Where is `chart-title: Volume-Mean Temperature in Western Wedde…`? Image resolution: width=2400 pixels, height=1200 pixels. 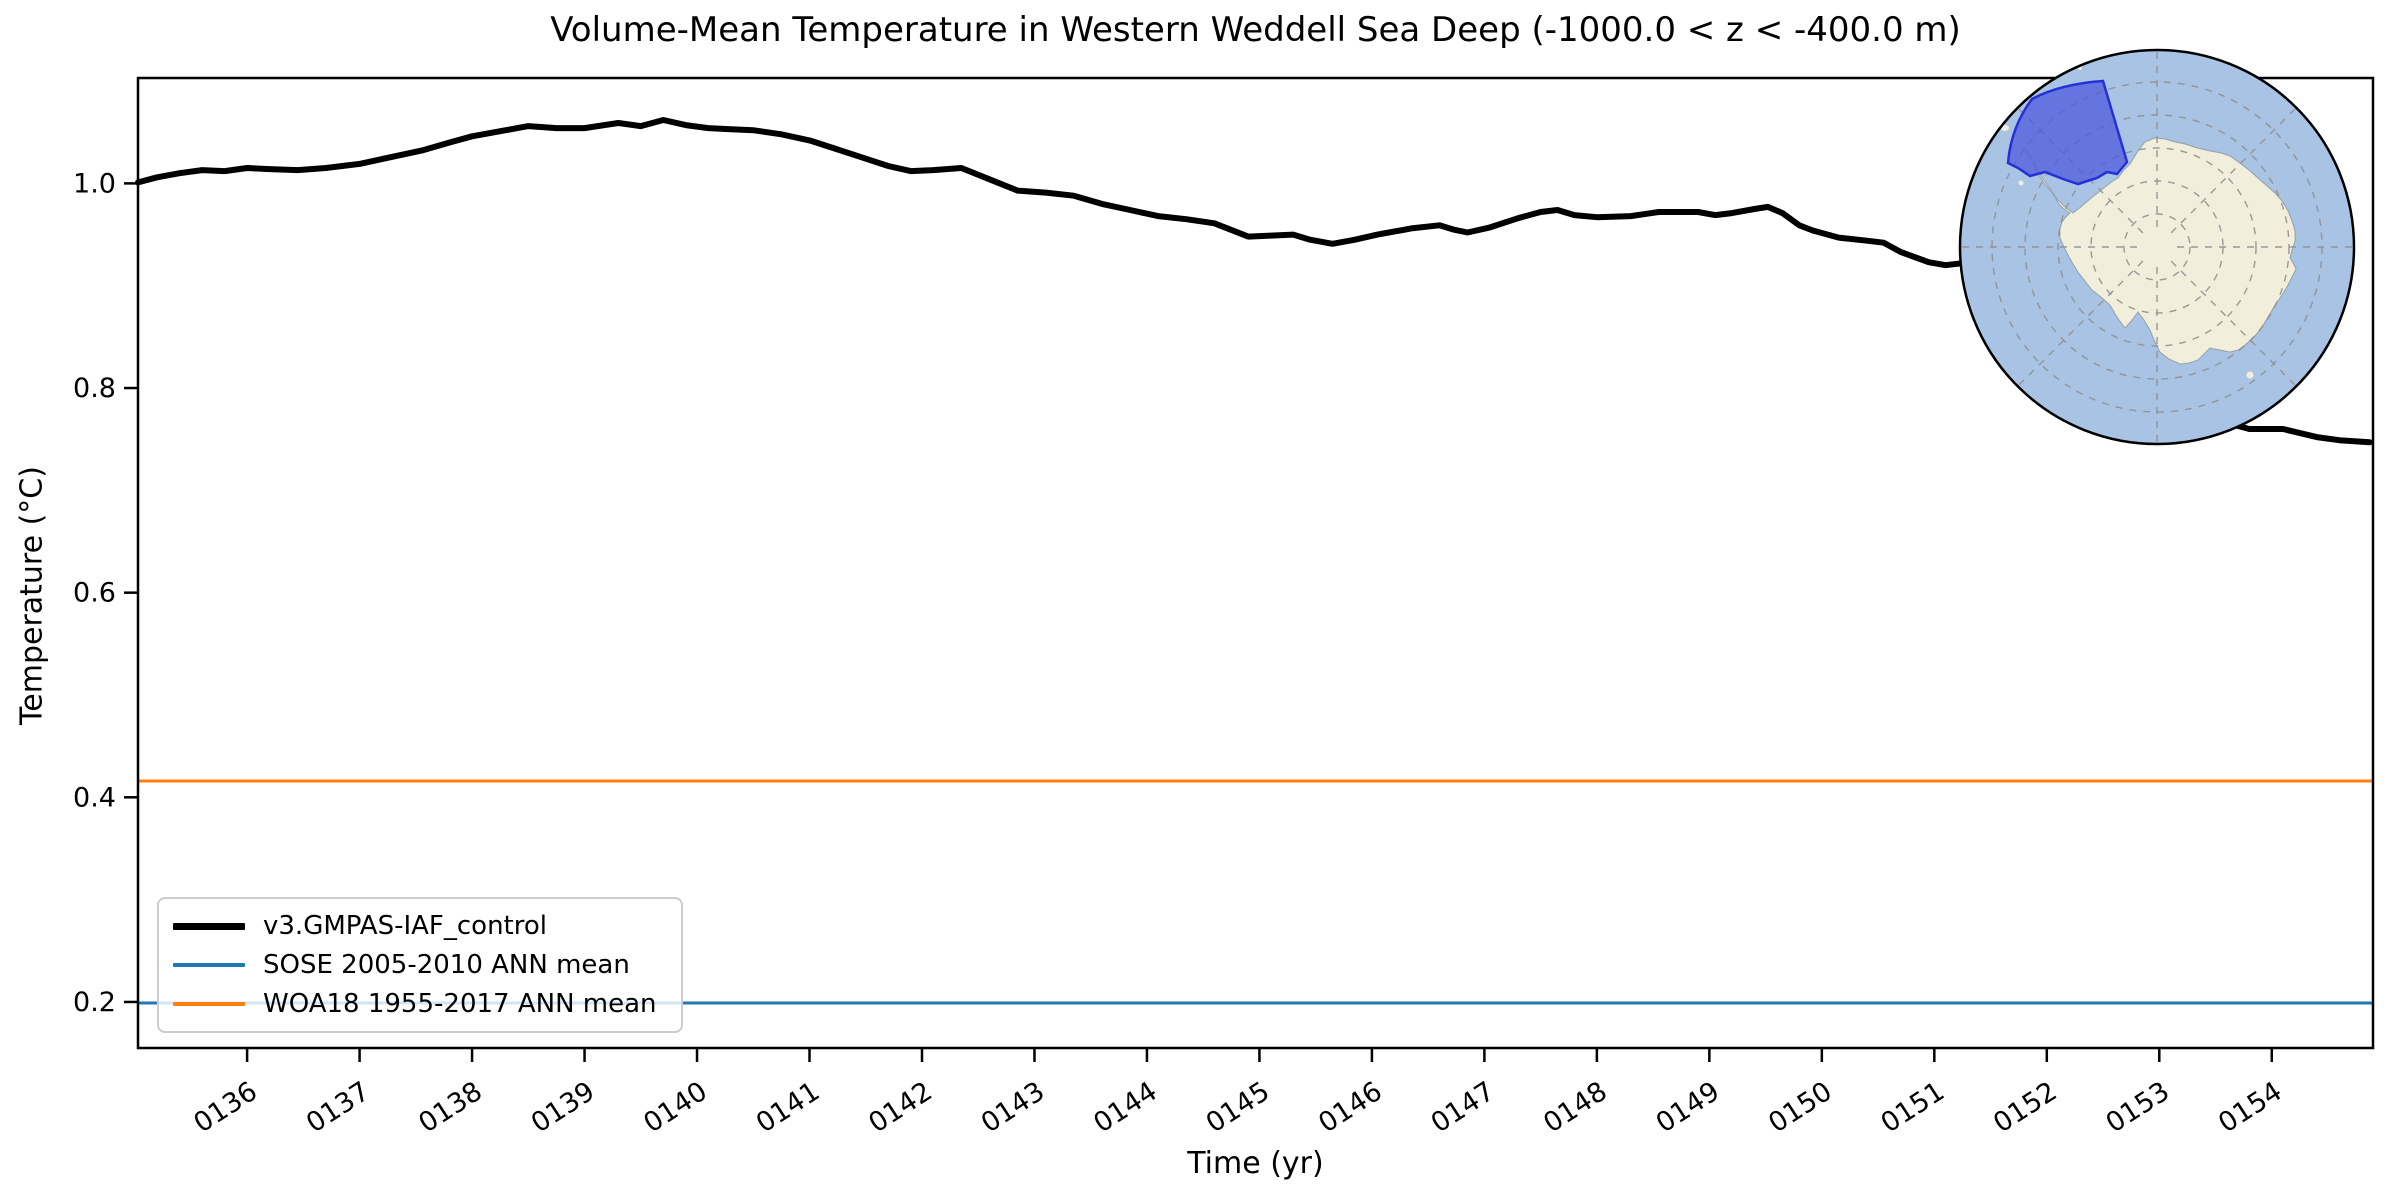
chart-title: Volume-Mean Temperature in Western Wedde… is located at coordinates (1255, 30).